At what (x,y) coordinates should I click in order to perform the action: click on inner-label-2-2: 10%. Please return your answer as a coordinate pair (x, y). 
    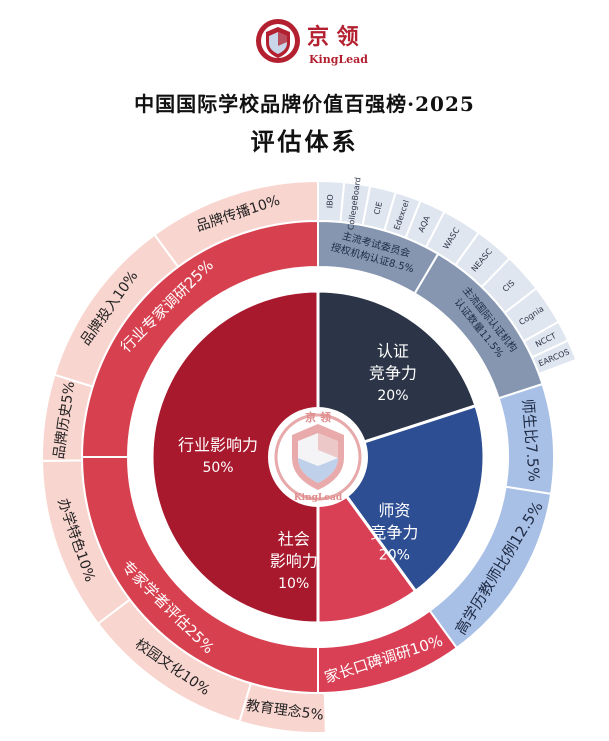
    Looking at the image, I should click on (293, 584).